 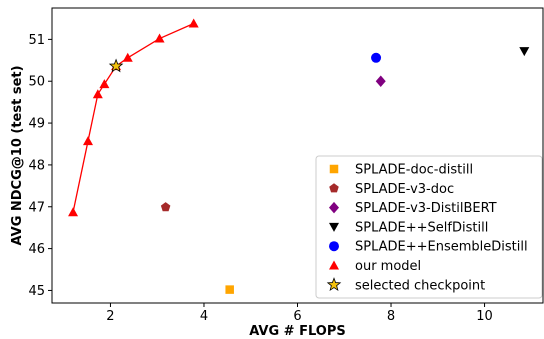 I want to click on y-tick-label: 46, so click(x=36, y=249).